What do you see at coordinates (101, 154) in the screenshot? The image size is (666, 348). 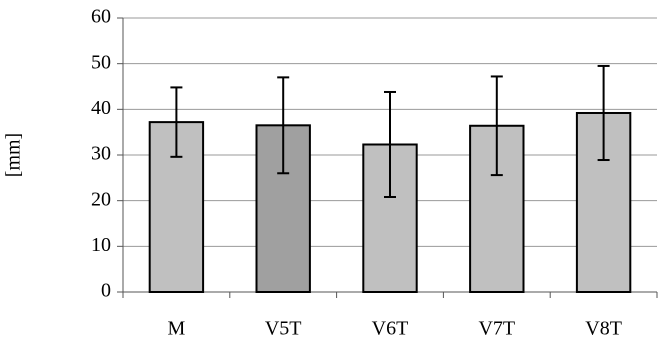 I see `y-tick-label: 30` at bounding box center [101, 154].